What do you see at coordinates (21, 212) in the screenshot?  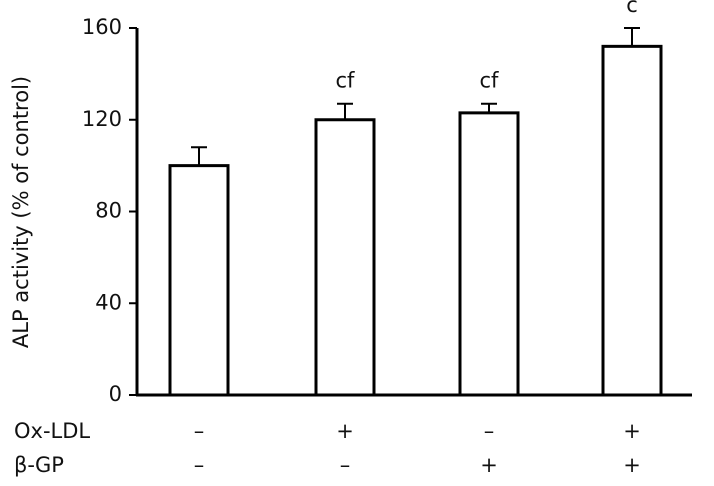 I see `y-axis-label: ALP activity (% of control)` at bounding box center [21, 212].